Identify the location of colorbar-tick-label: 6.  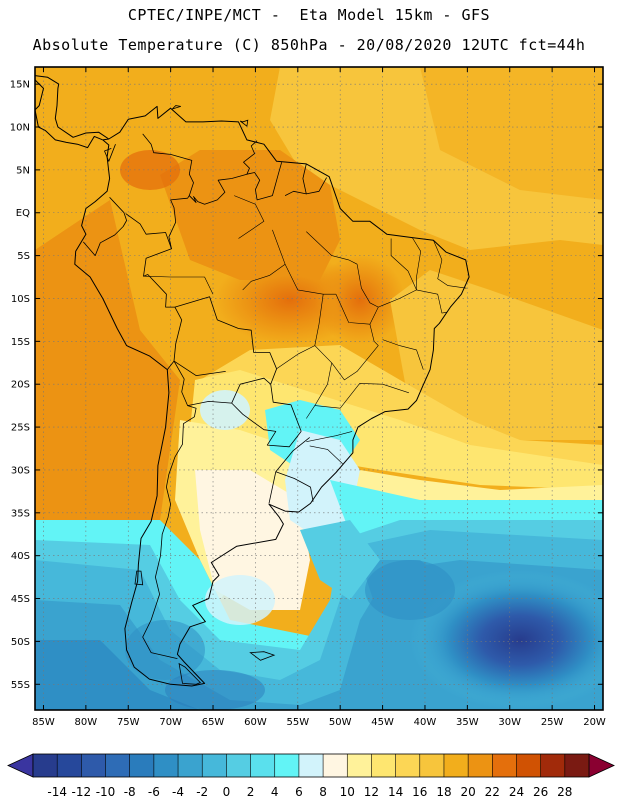
(299, 792).